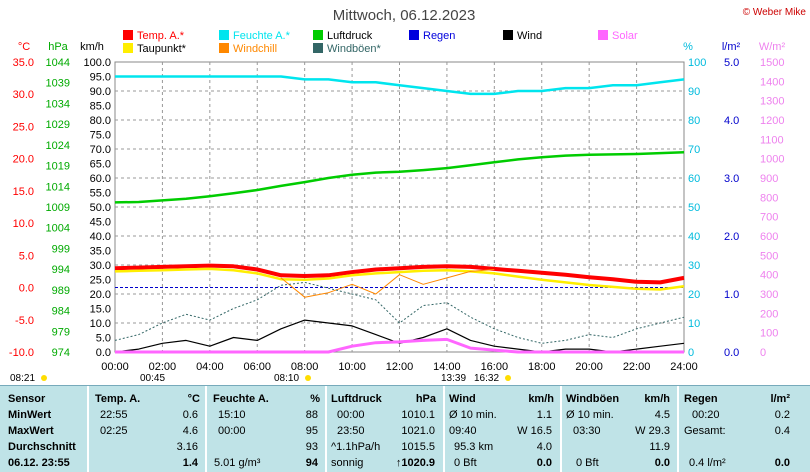  What do you see at coordinates (351, 431) in the screenshot?
I see `cell-press-time: 23:50` at bounding box center [351, 431].